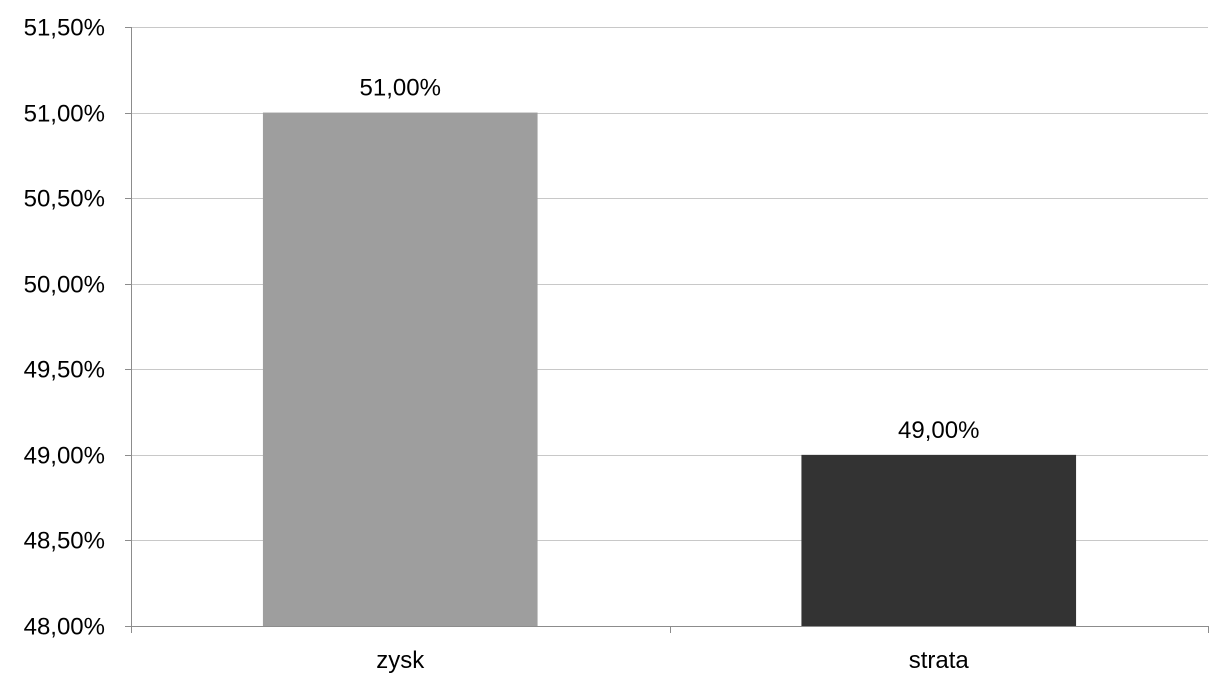 The height and width of the screenshot is (674, 1210). Describe the element at coordinates (400, 88) in the screenshot. I see `data-label: 51,00%` at that location.